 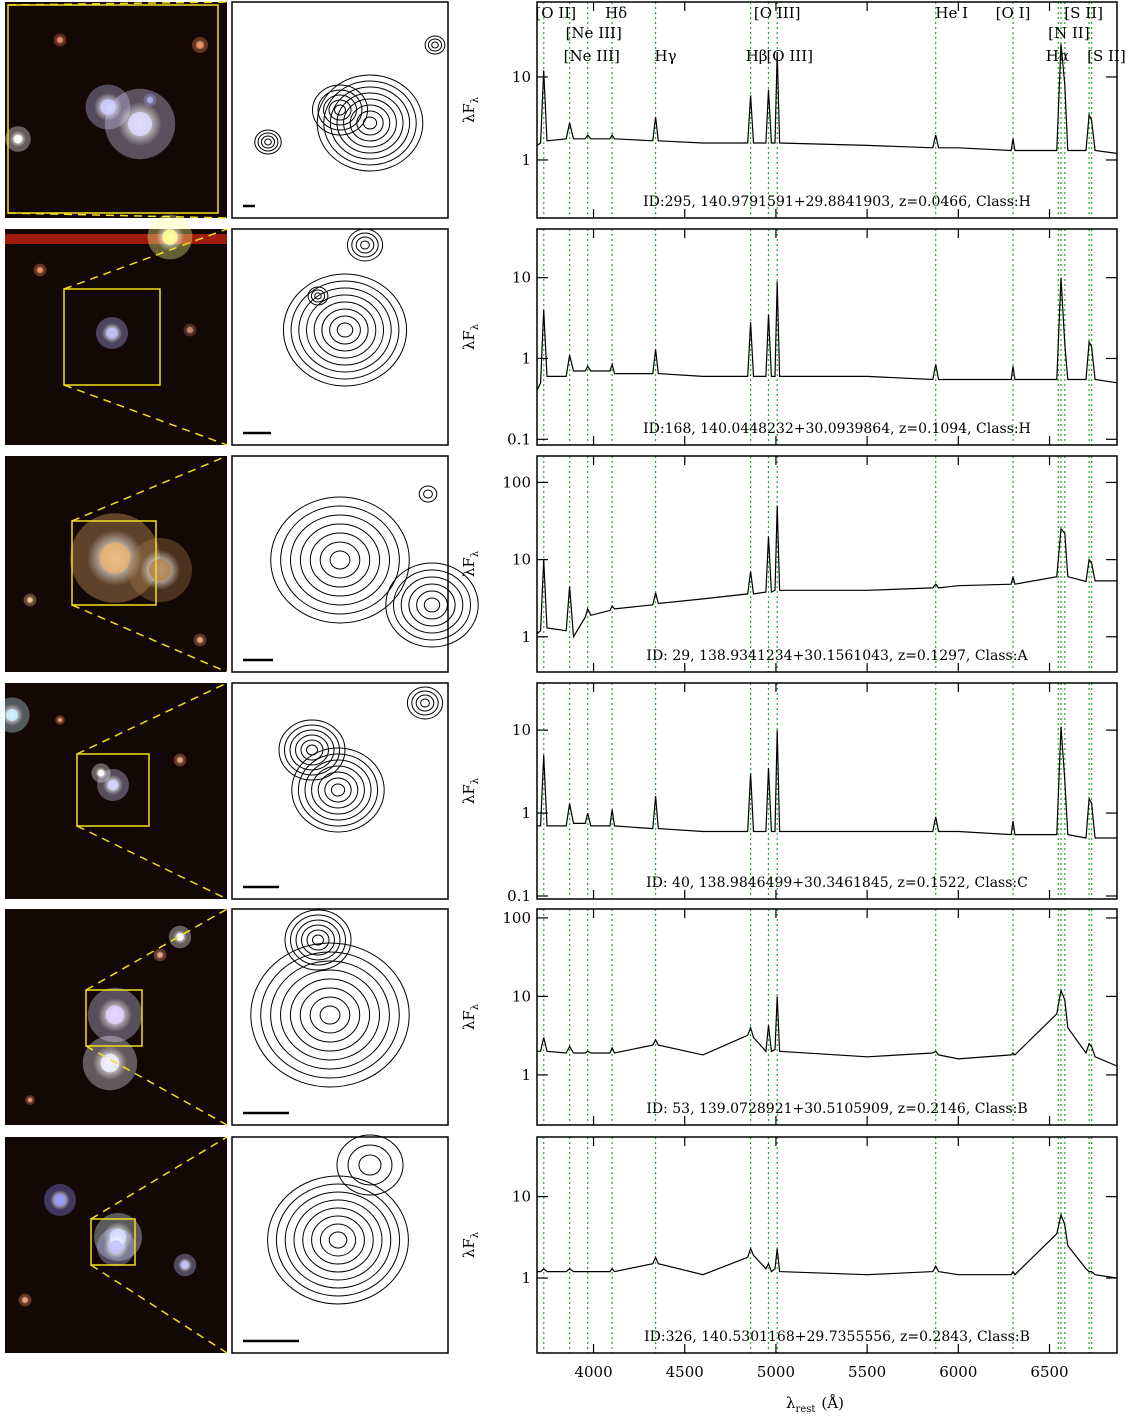 I want to click on x-tick-label: 4000, so click(x=593, y=1372).